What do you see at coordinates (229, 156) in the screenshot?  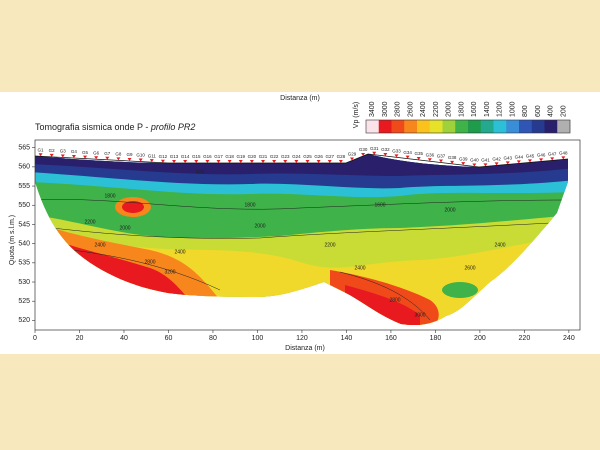 I see `geophone-label: G18` at bounding box center [229, 156].